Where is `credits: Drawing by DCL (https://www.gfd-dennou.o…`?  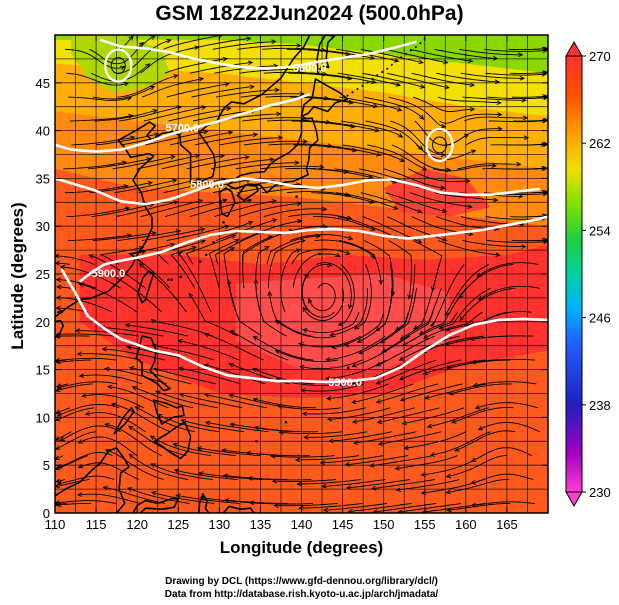
credits: Drawing by DCL (https://www.gfd-dennou.o… is located at coordinates (301, 588).